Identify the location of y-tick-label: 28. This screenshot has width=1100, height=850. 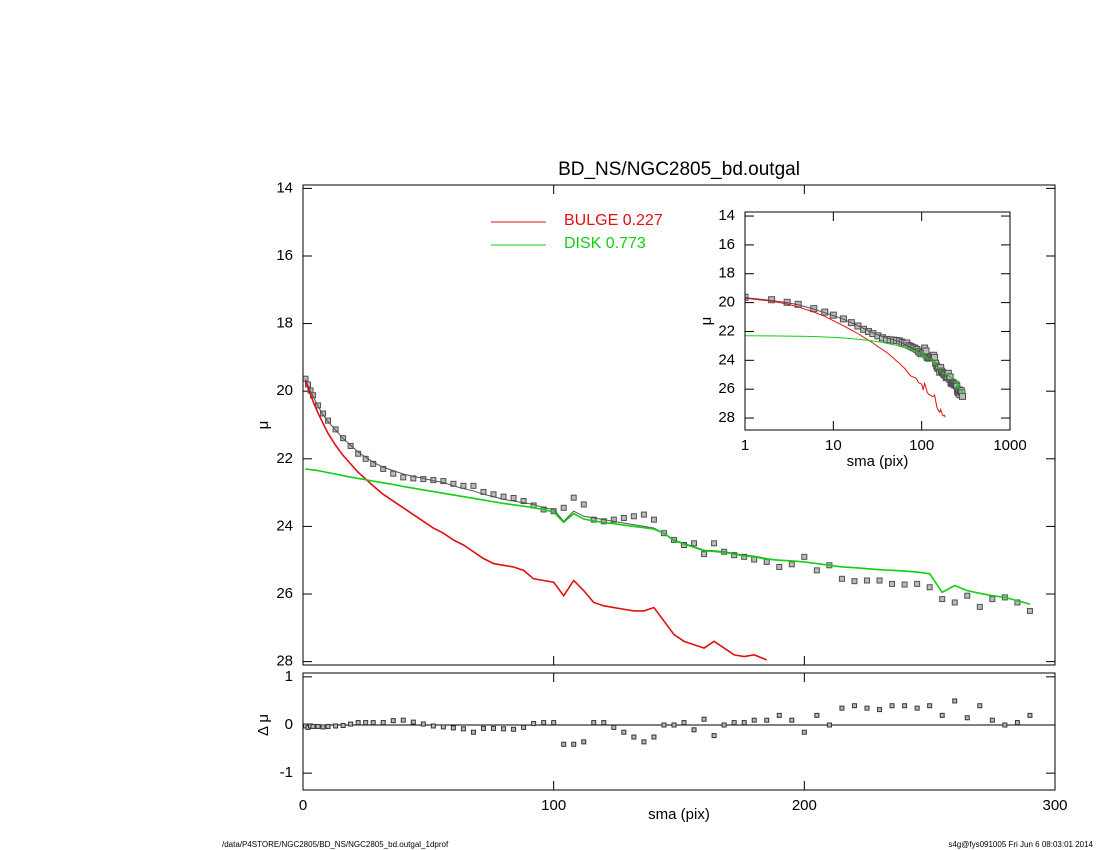
(726, 417).